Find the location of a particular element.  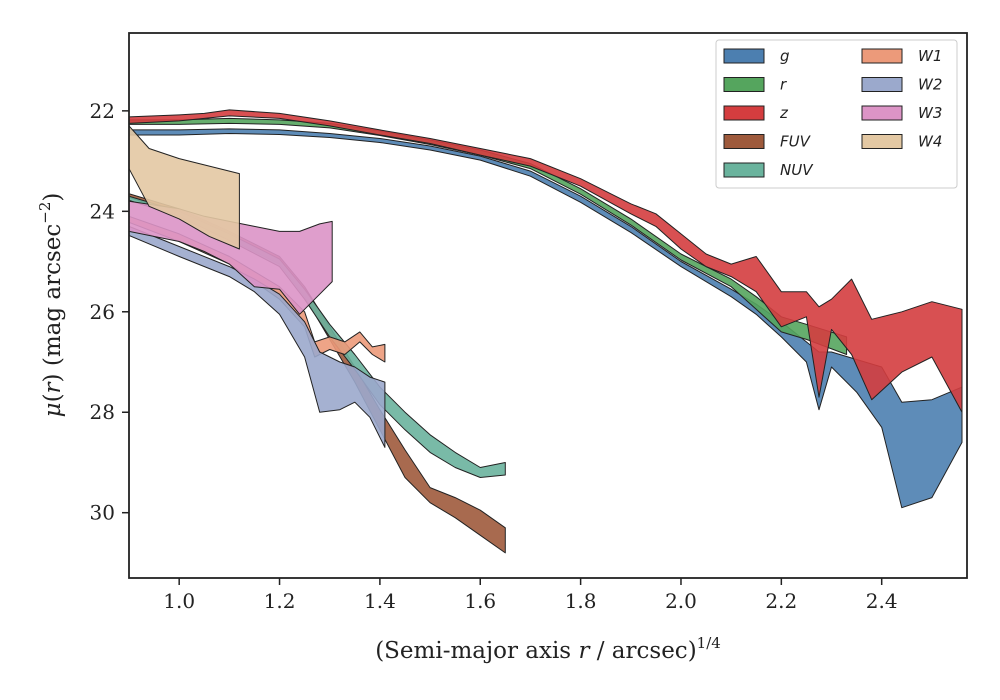

legend: grz FUV NUV W1 W2 W3 W4 is located at coordinates (836, 114).